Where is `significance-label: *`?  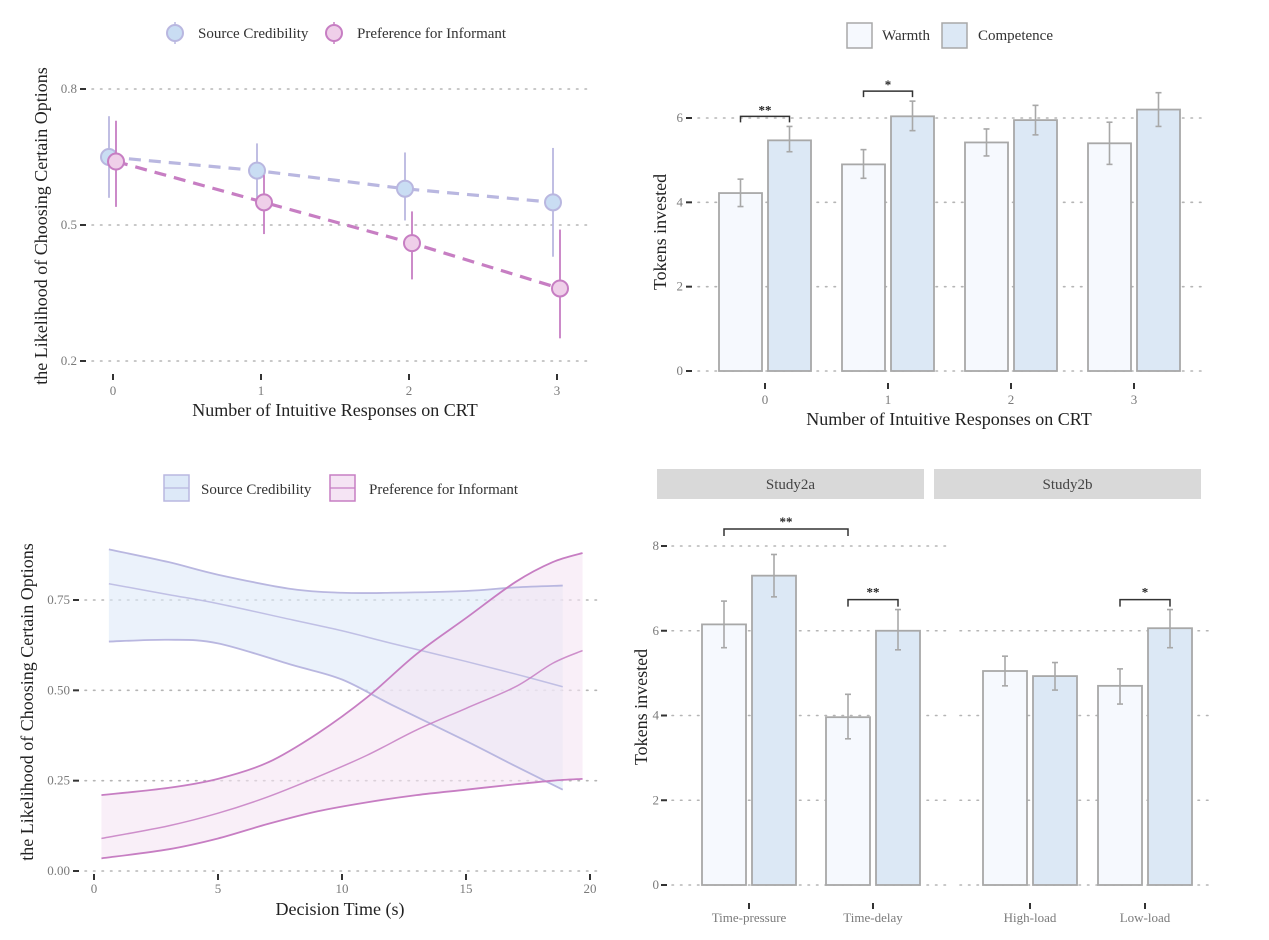 significance-label: * is located at coordinates (1145, 592).